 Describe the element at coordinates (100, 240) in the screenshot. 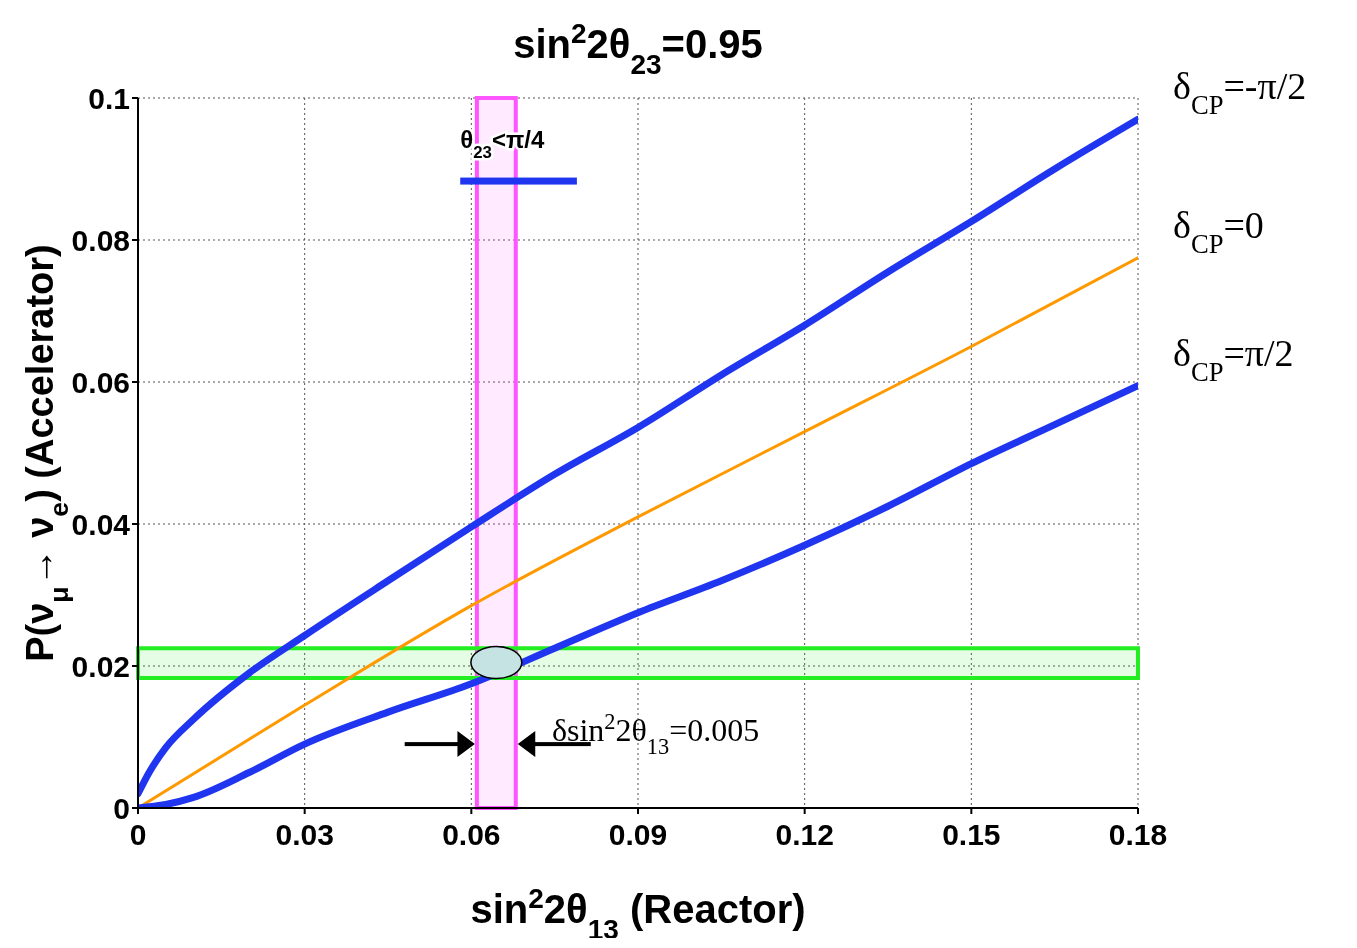

I see `y-tick-label: 0.08` at that location.